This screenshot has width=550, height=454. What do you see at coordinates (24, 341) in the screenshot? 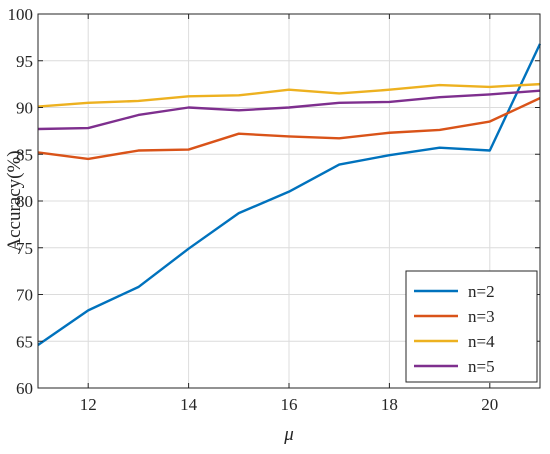
I see `y-tick-label: 65` at bounding box center [24, 341].